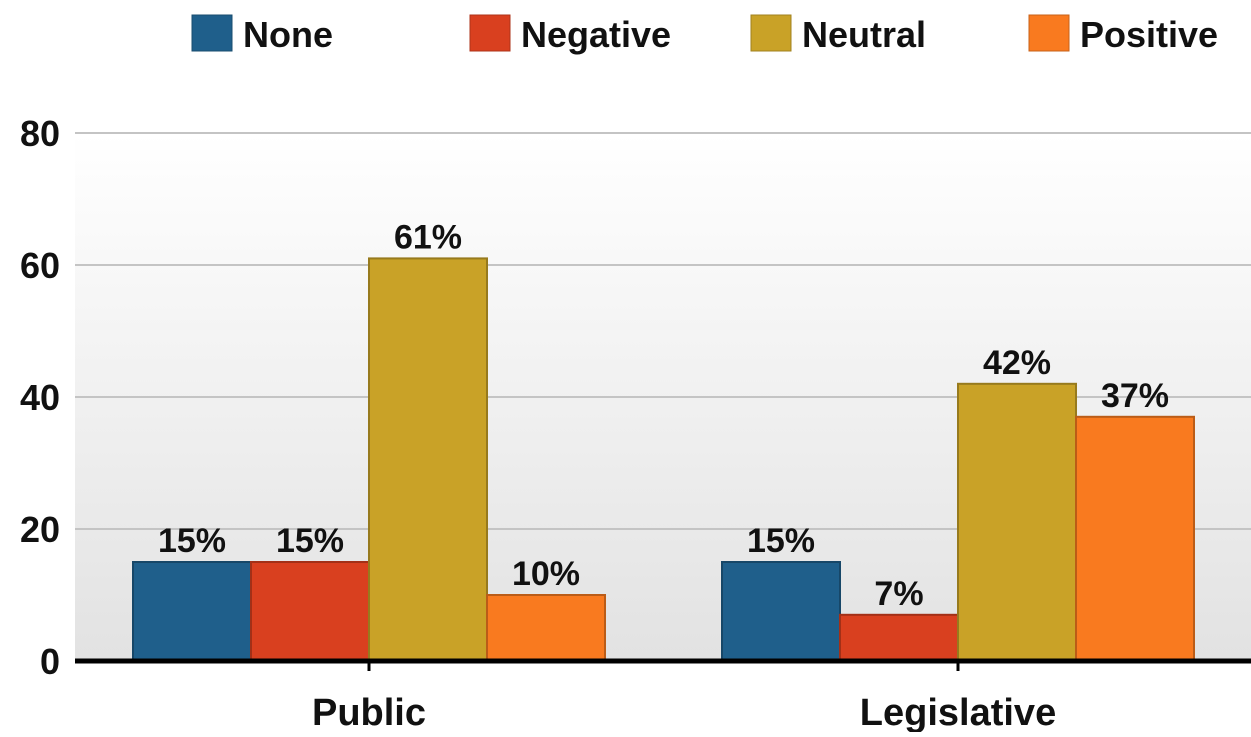 Image resolution: width=1251 pixels, height=737 pixels. Describe the element at coordinates (596, 34) in the screenshot. I see `legend-label: Negative` at that location.